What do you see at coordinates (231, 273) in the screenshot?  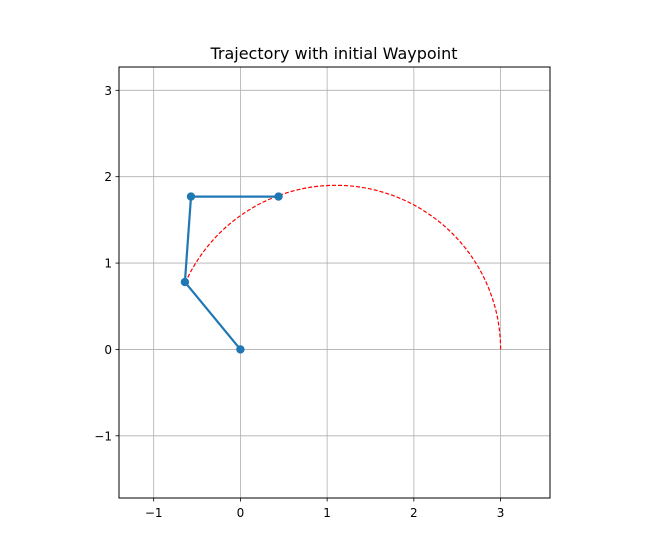 I see `trajectory-line` at bounding box center [231, 273].